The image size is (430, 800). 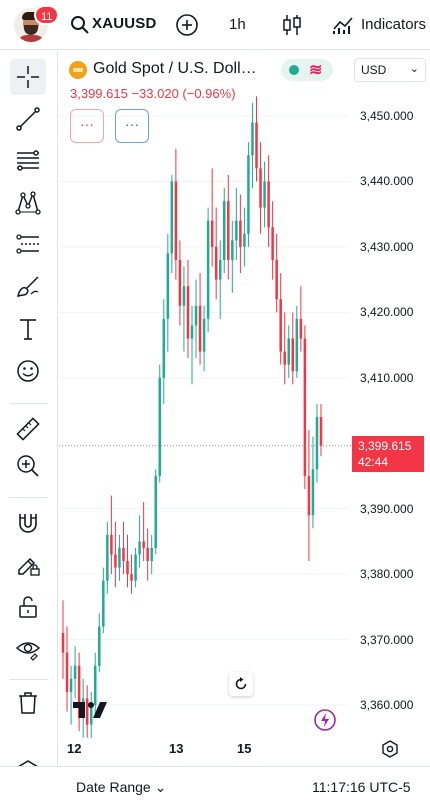 What do you see at coordinates (28, 703) in the screenshot?
I see `remove-drawings-tool` at bounding box center [28, 703].